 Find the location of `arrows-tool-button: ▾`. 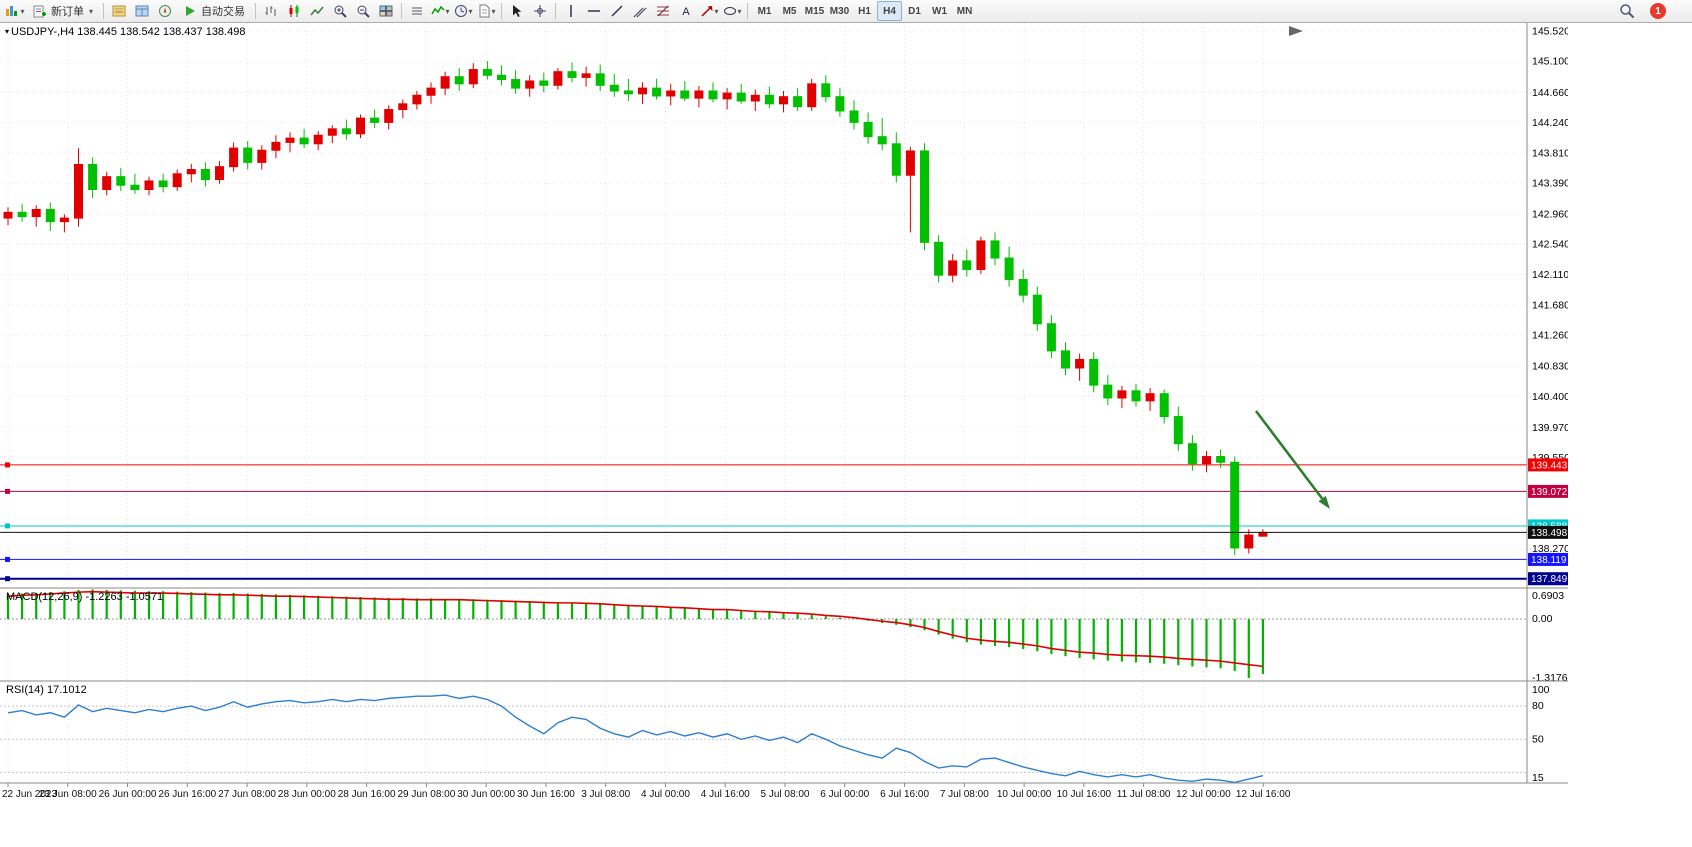

arrows-tool-button: ▾ is located at coordinates (709, 11).